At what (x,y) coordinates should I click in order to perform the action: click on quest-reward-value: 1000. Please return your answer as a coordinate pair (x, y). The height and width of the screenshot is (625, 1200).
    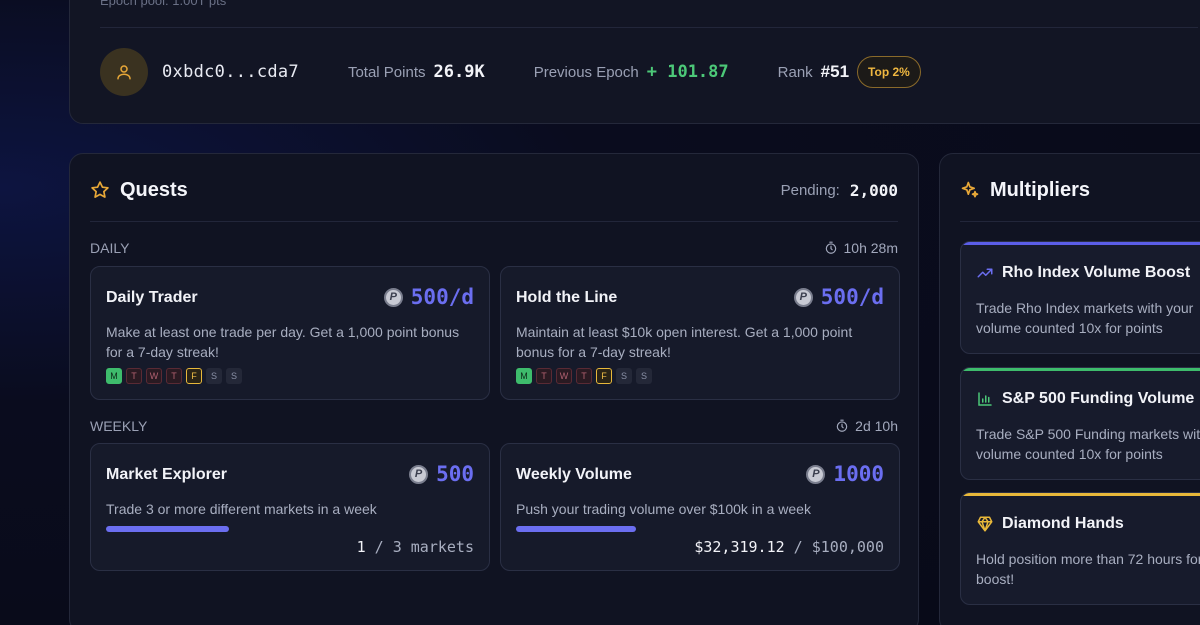
    Looking at the image, I should click on (858, 474).